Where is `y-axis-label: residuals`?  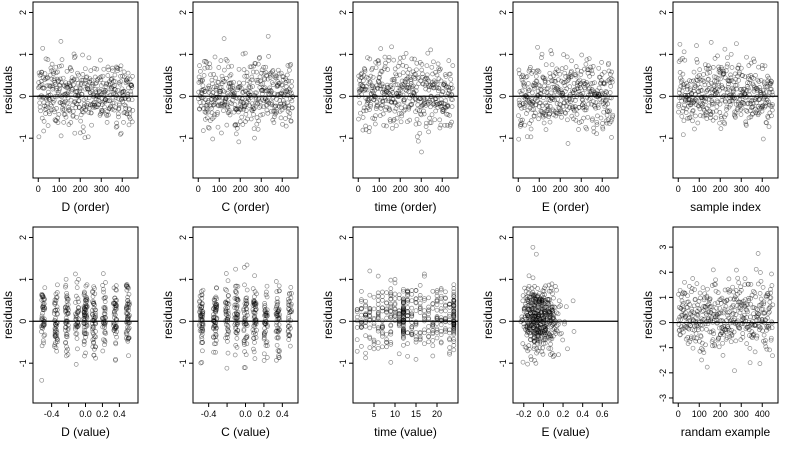 y-axis-label: residuals is located at coordinates (168, 315).